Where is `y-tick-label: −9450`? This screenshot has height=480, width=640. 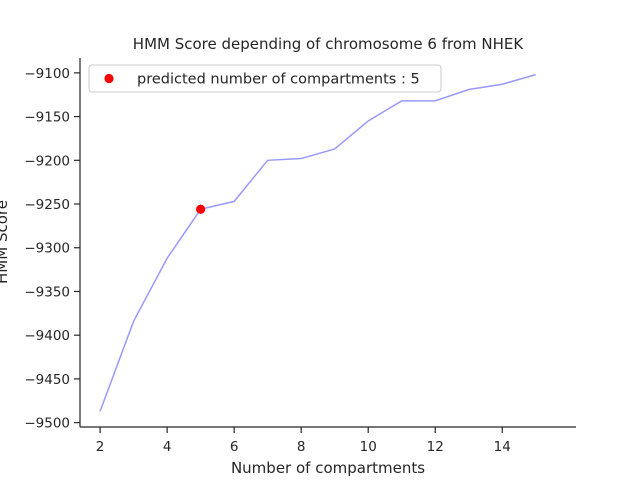
y-tick-label: −9450 is located at coordinates (47, 380).